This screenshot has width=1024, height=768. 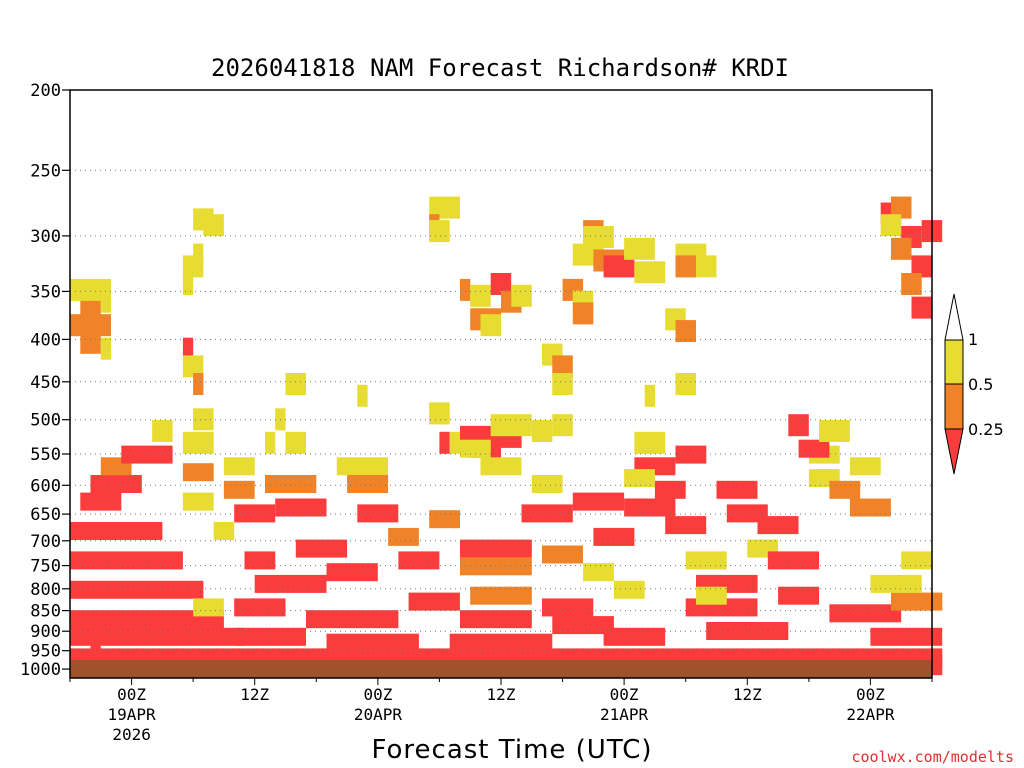 What do you see at coordinates (870, 714) in the screenshot?
I see `x-tick-date-label: 22APR` at bounding box center [870, 714].